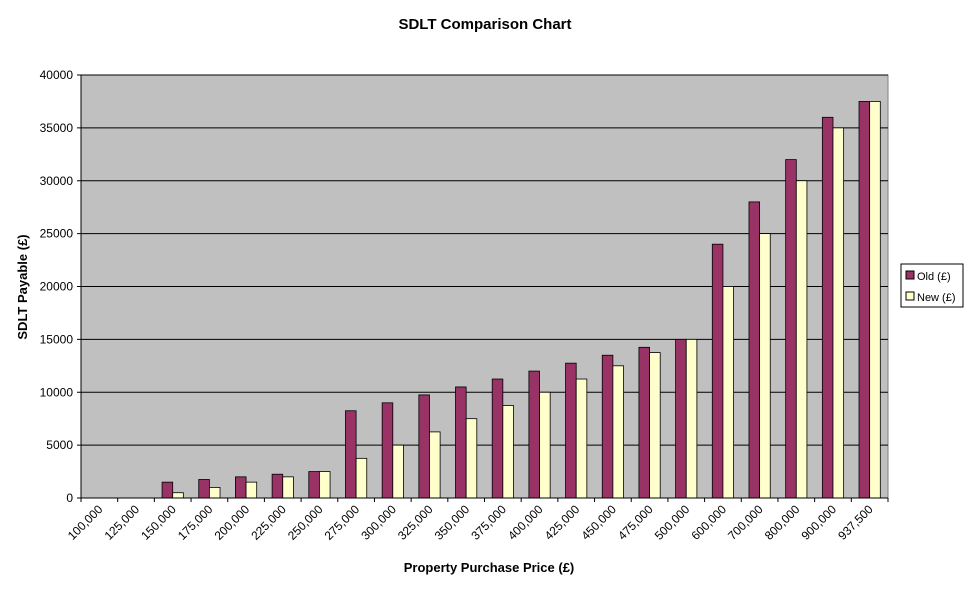  Describe the element at coordinates (562, 522) in the screenshot. I see `x-tick-label: 425,000` at that location.